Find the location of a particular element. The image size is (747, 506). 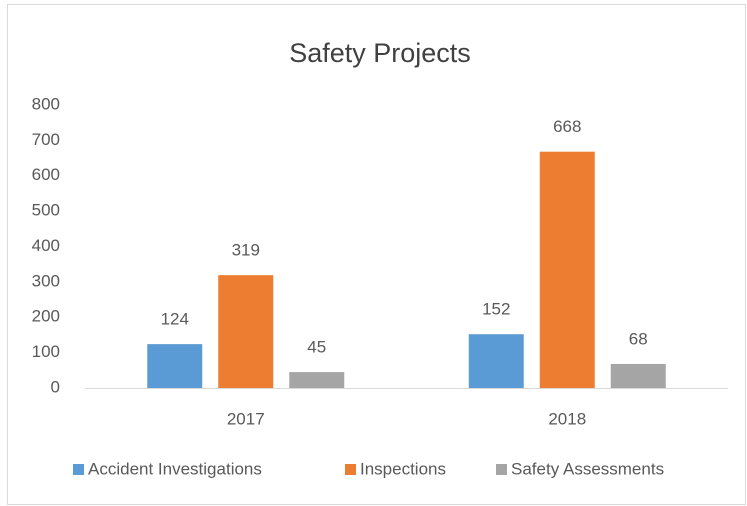

legend-label: Accident Investigations is located at coordinates (175, 468).